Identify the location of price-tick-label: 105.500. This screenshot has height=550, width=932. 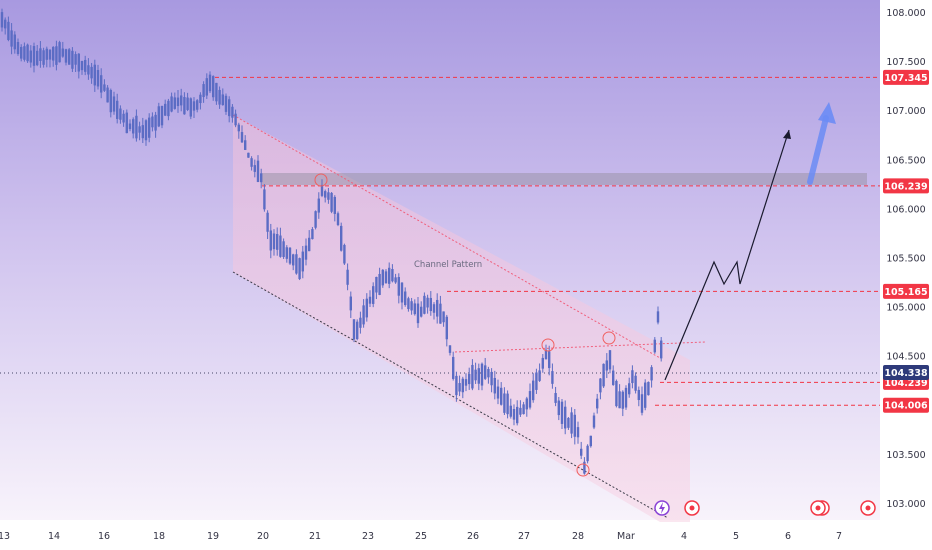
(905, 259).